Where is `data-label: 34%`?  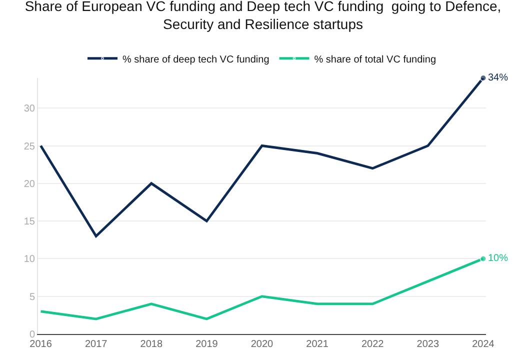 data-label: 34% is located at coordinates (498, 78).